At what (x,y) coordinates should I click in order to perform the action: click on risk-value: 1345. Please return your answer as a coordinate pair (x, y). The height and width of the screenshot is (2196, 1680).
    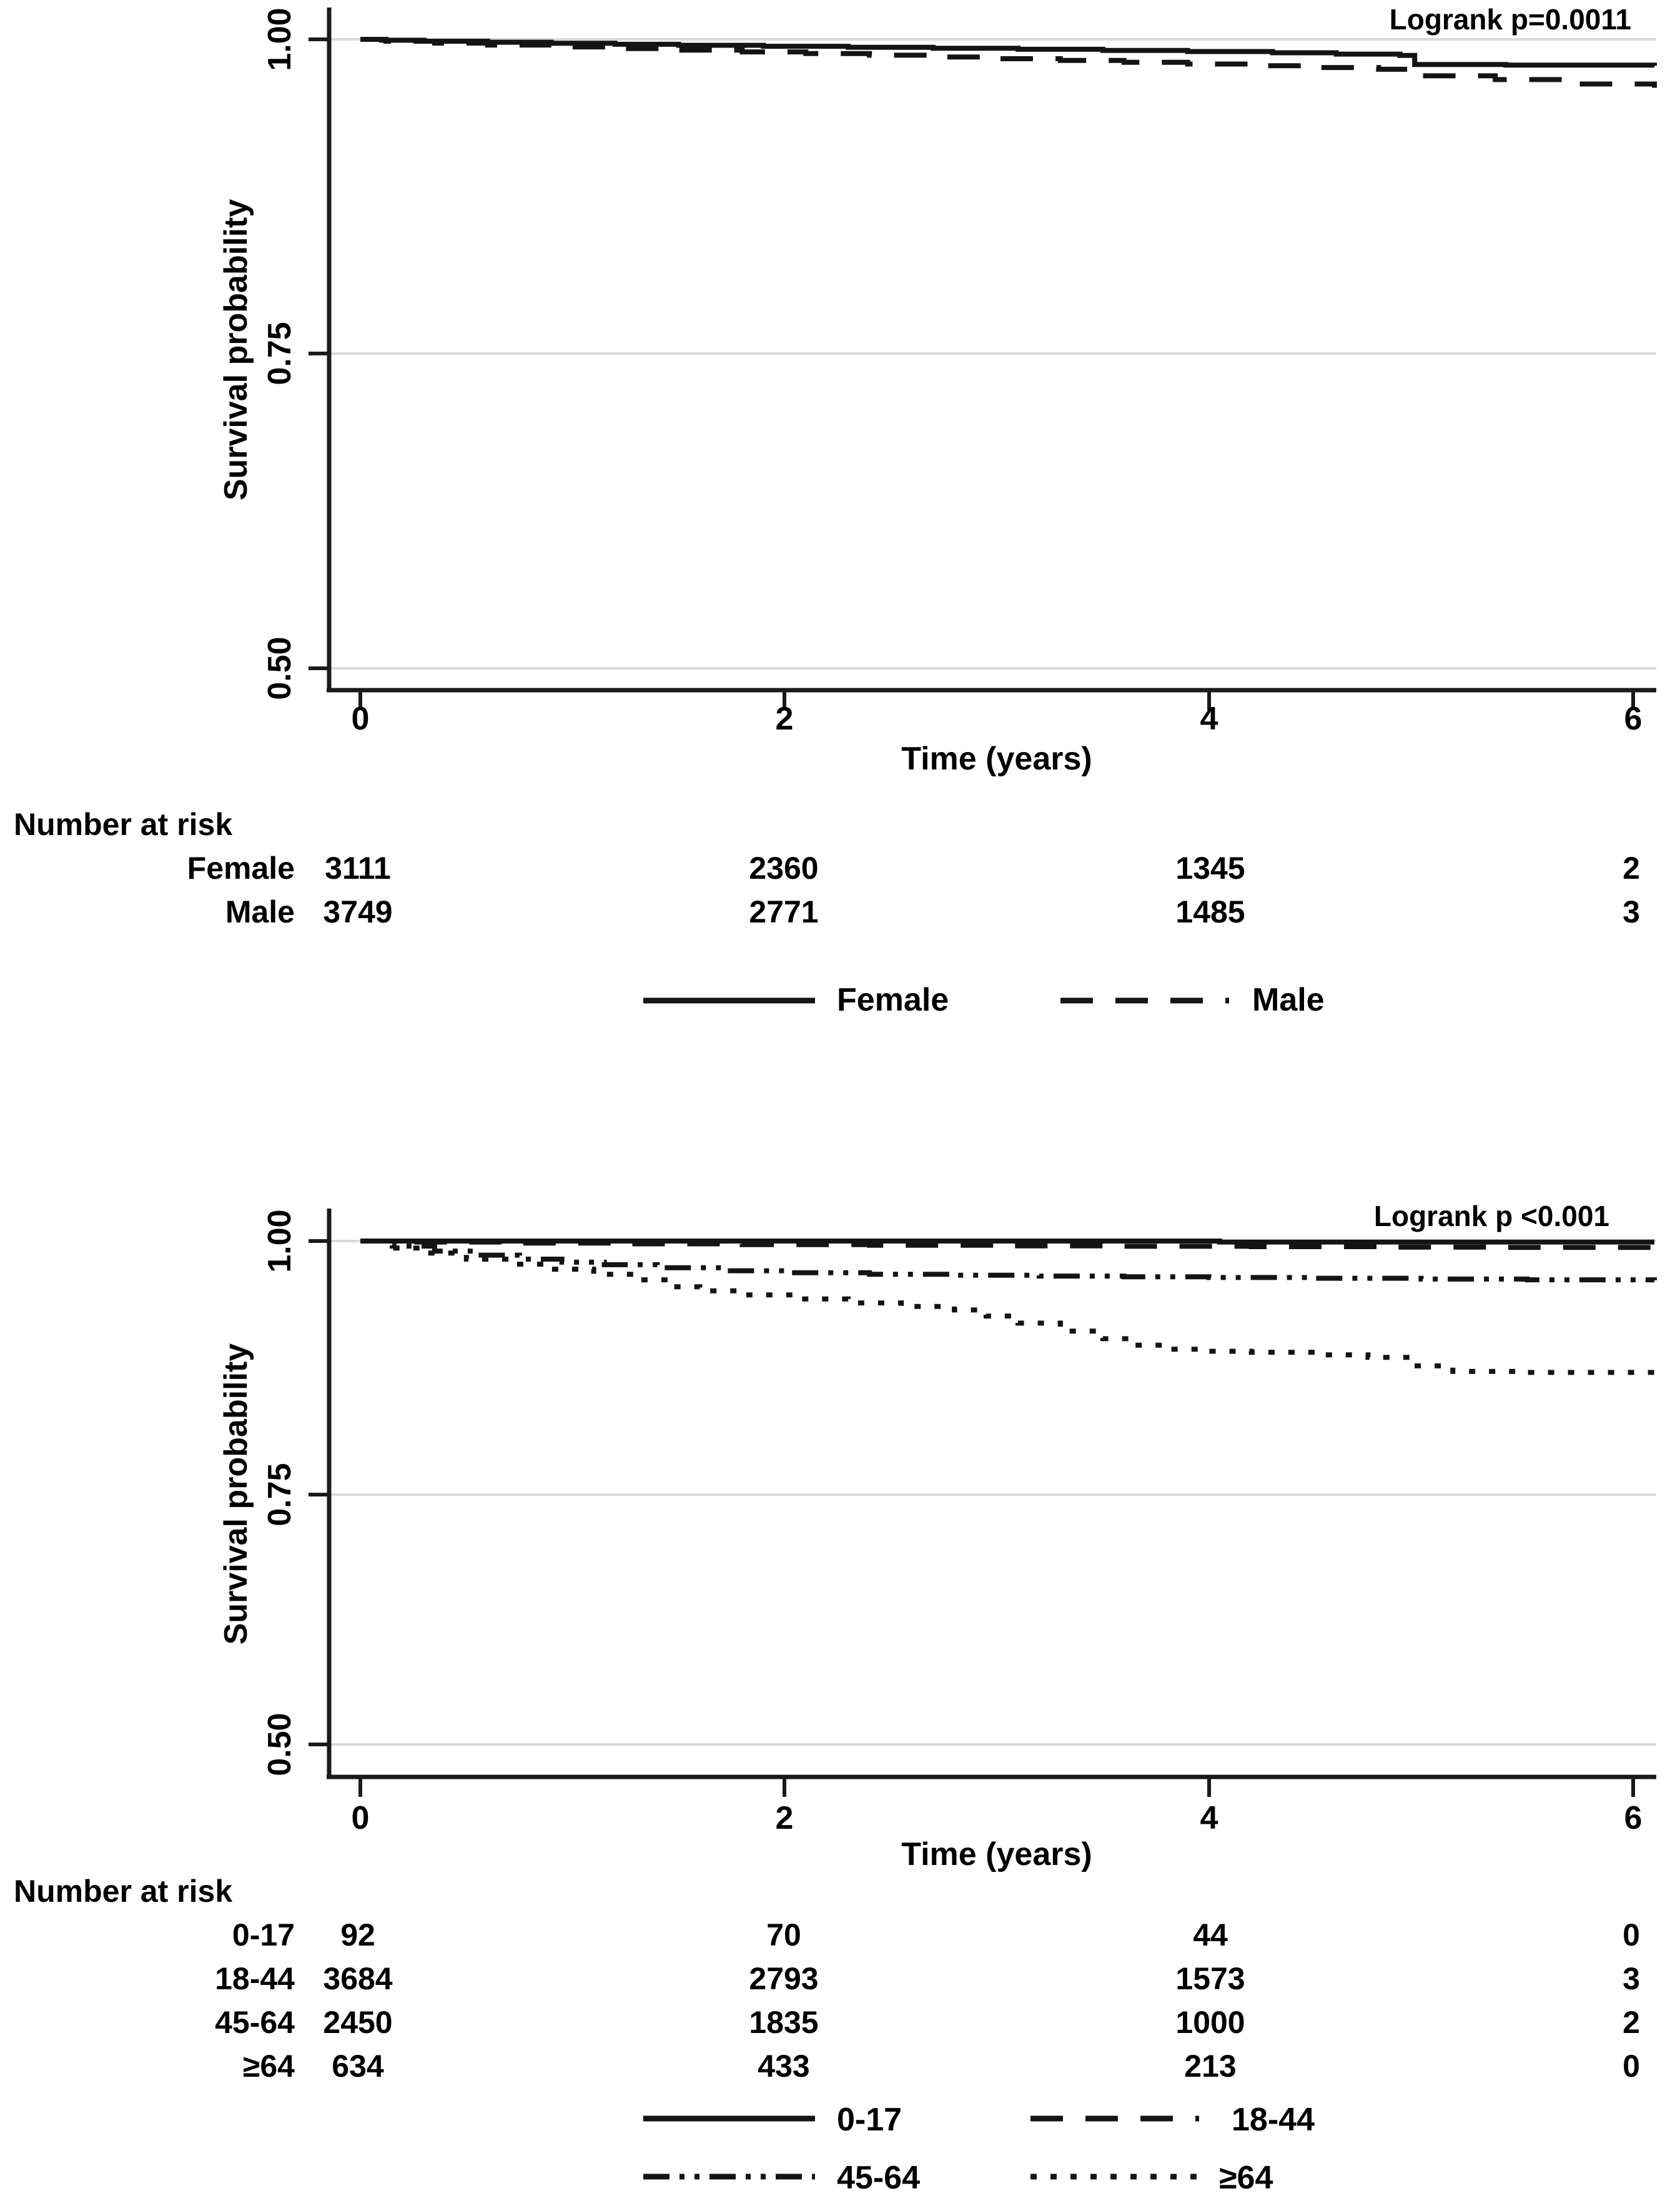
    Looking at the image, I should click on (1210, 868).